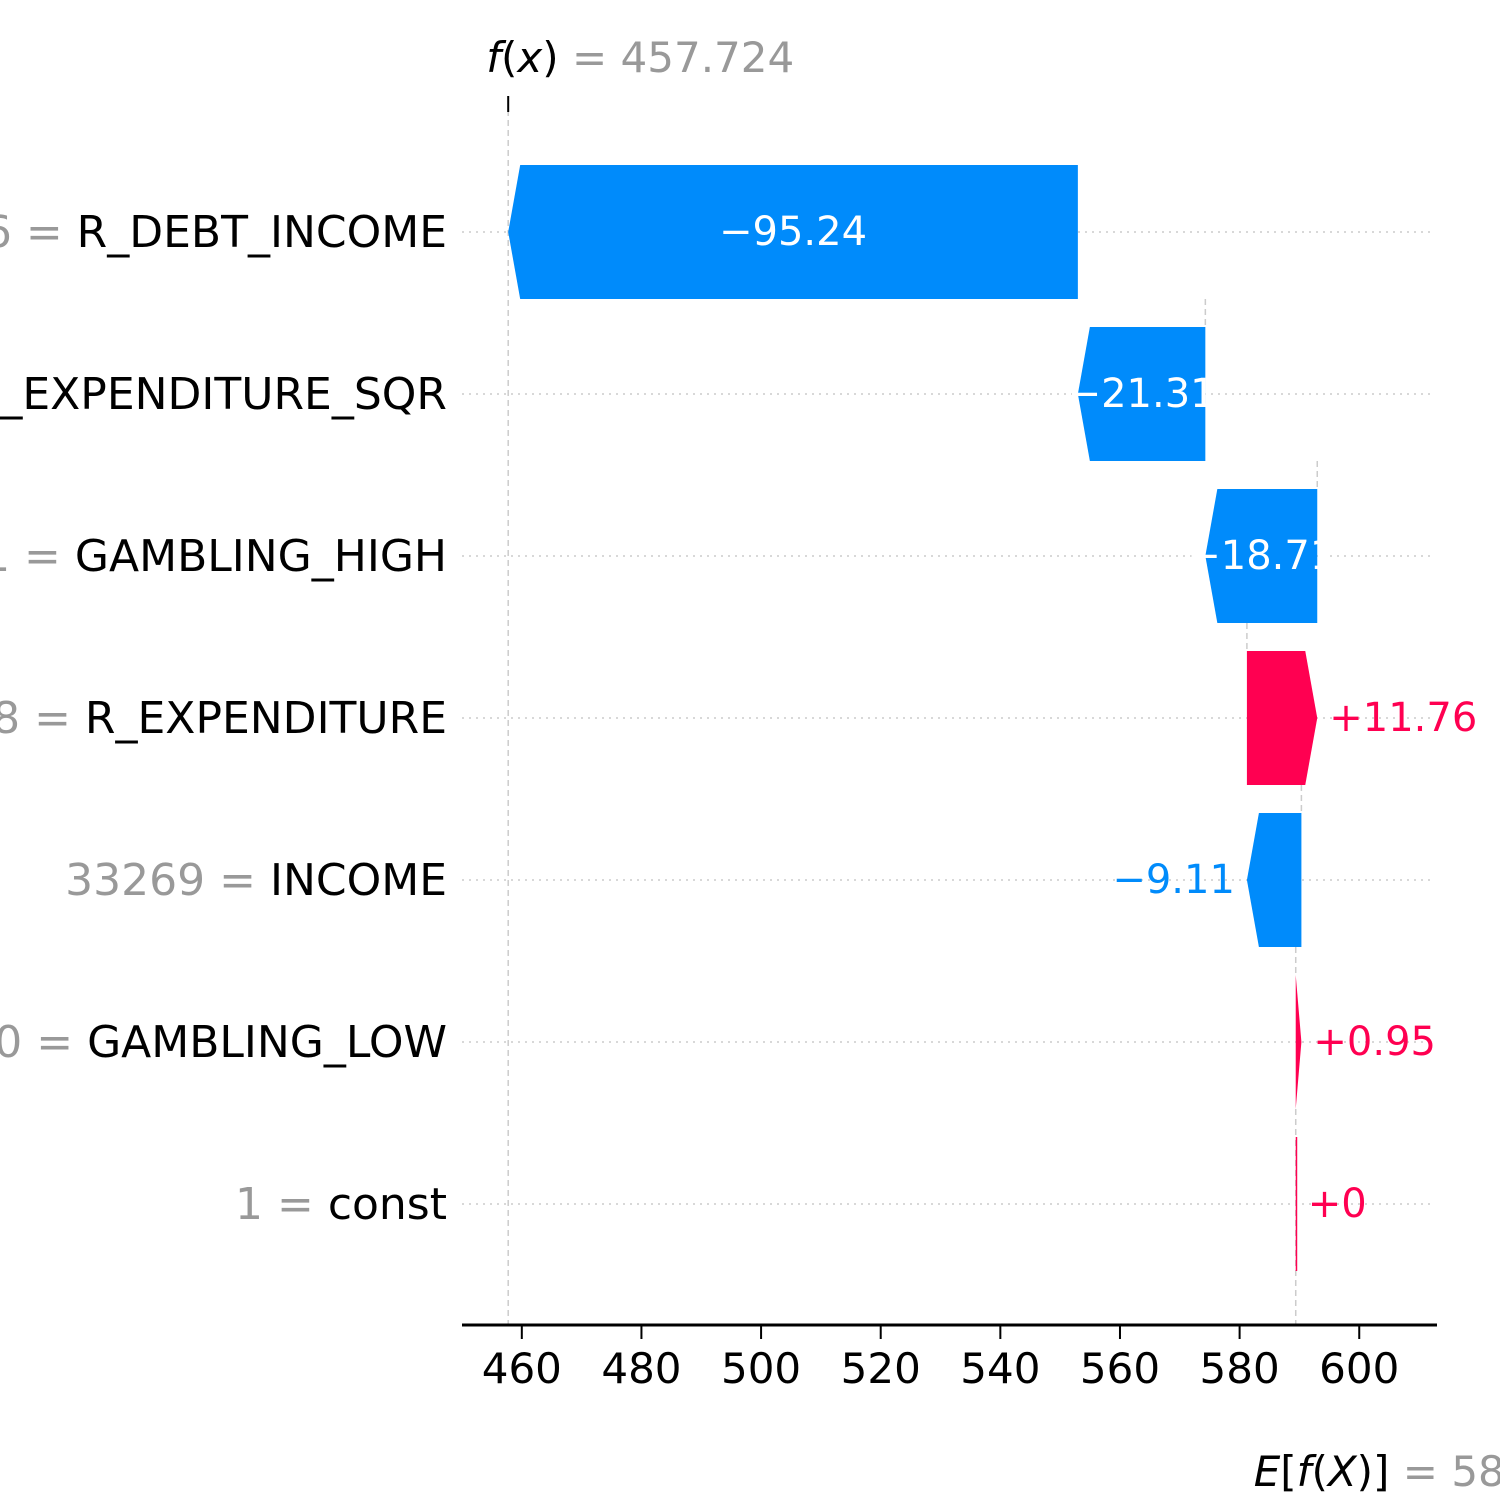  I want to click on bar-R_DEBT_INCOME, so click(793, 232).